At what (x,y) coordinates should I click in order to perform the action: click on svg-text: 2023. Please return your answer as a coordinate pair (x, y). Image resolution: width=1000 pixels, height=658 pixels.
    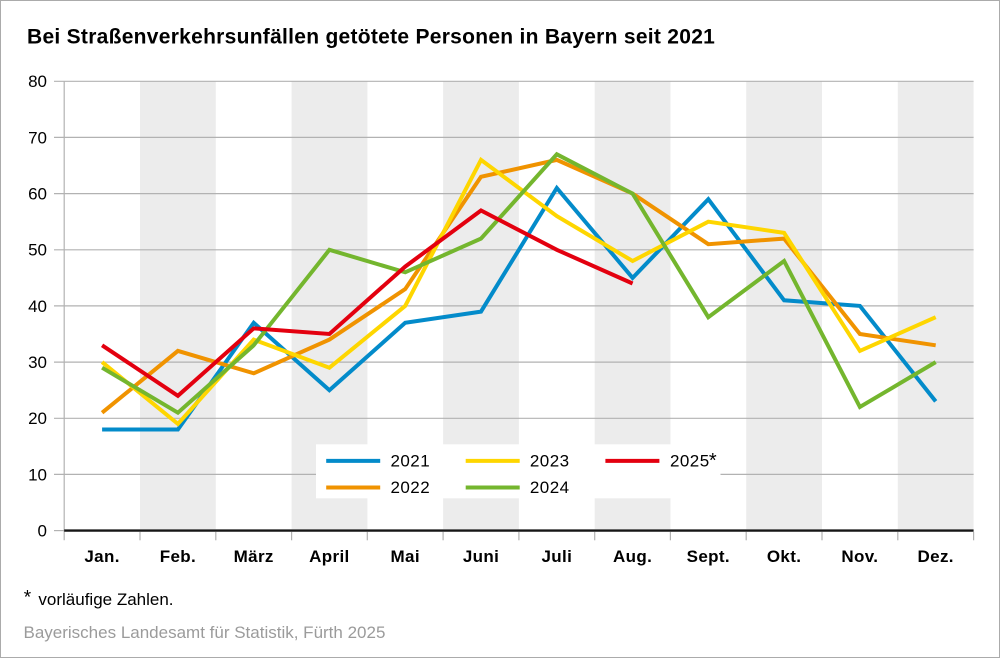
    Looking at the image, I should click on (550, 461).